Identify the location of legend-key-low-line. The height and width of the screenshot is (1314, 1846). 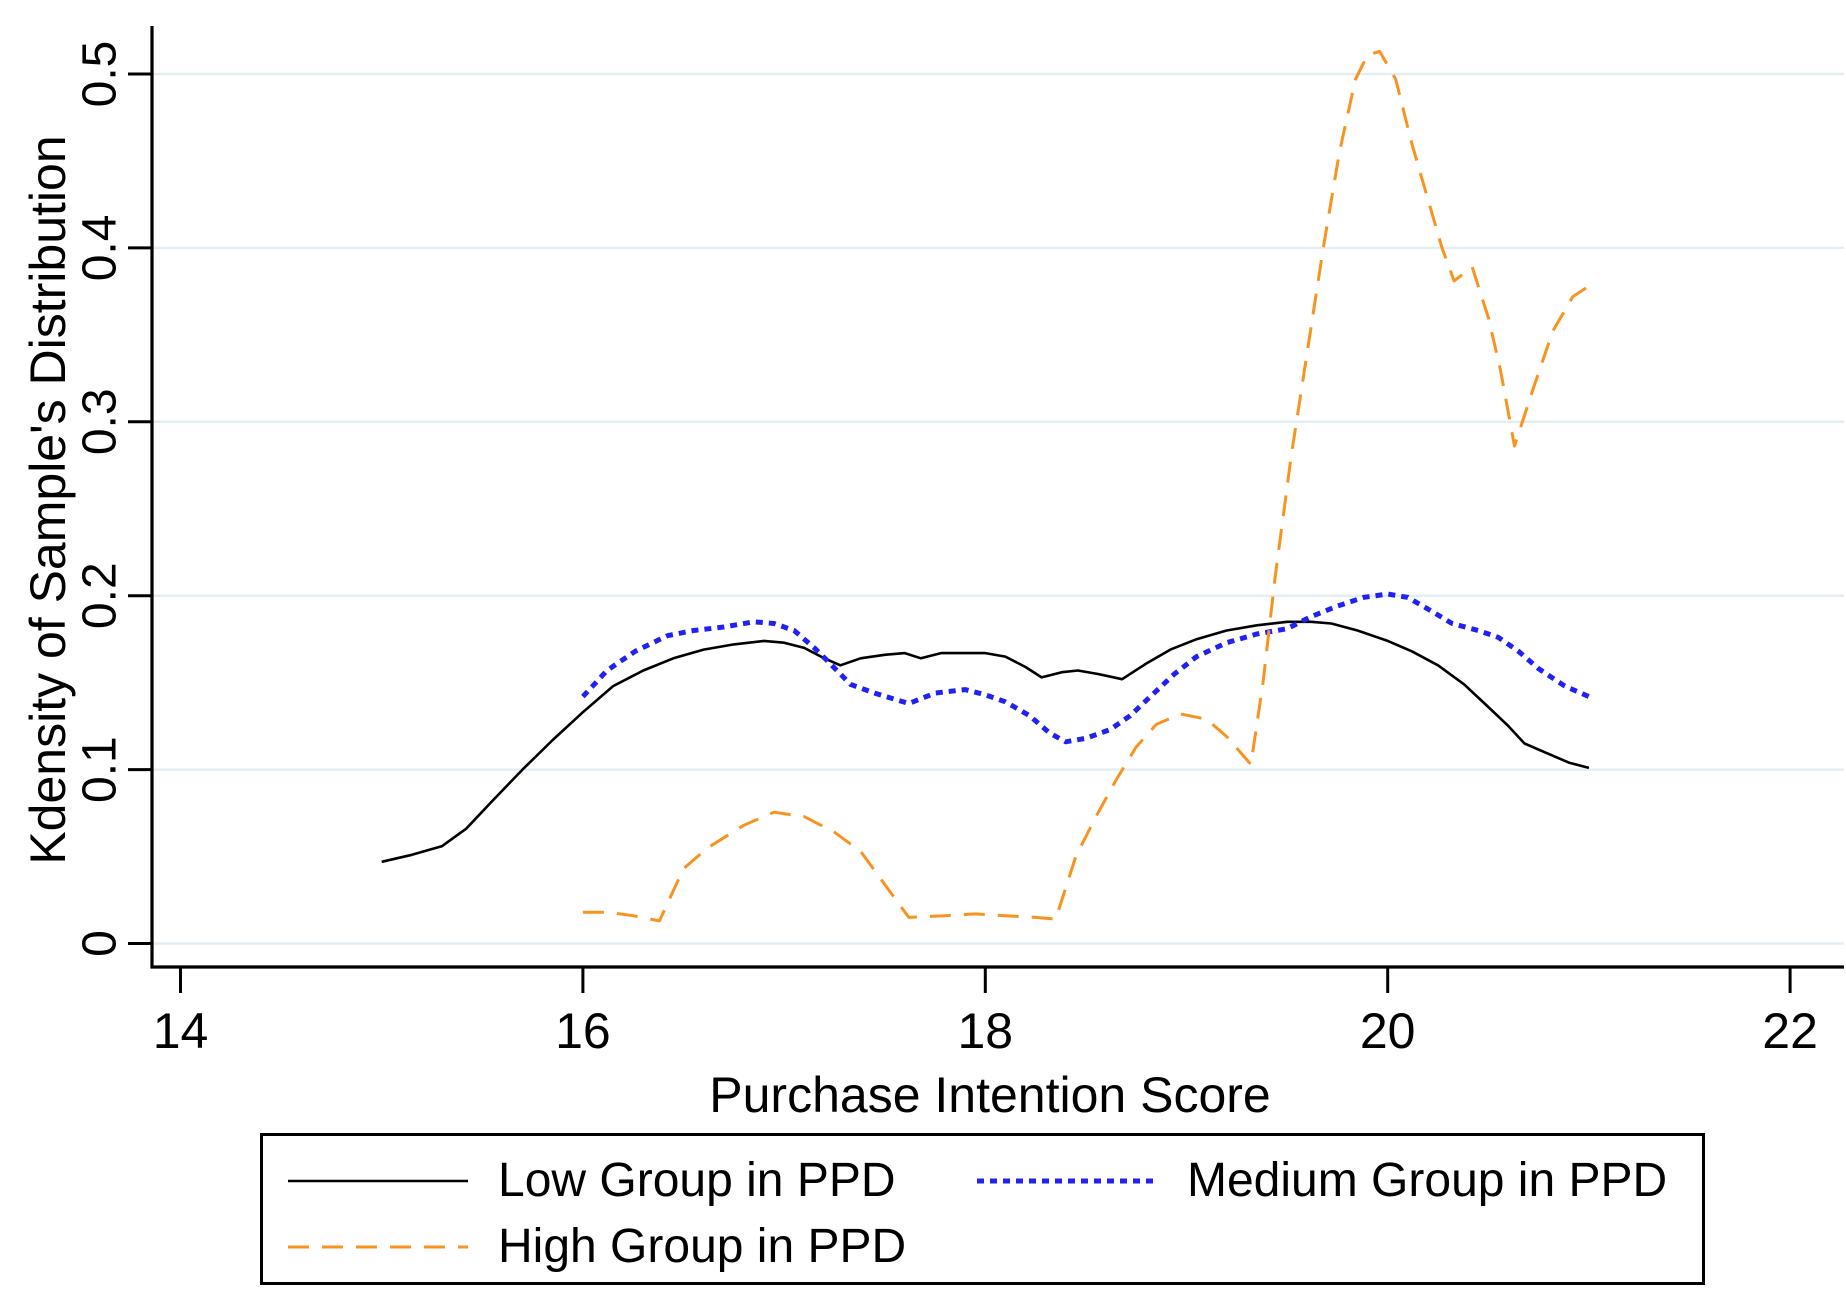
(378, 1181).